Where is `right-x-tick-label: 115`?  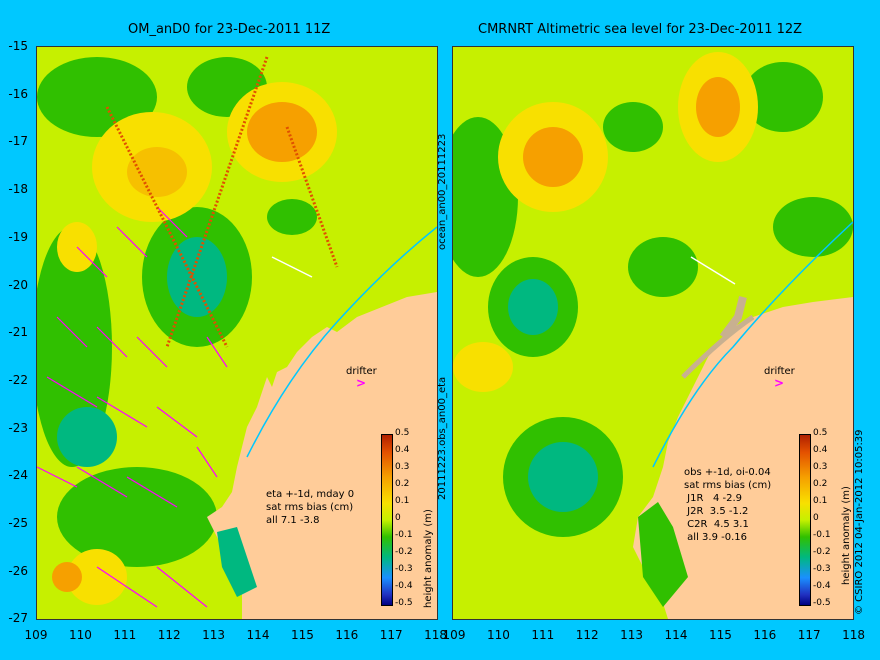 right-x-tick-label: 115 is located at coordinates (720, 635).